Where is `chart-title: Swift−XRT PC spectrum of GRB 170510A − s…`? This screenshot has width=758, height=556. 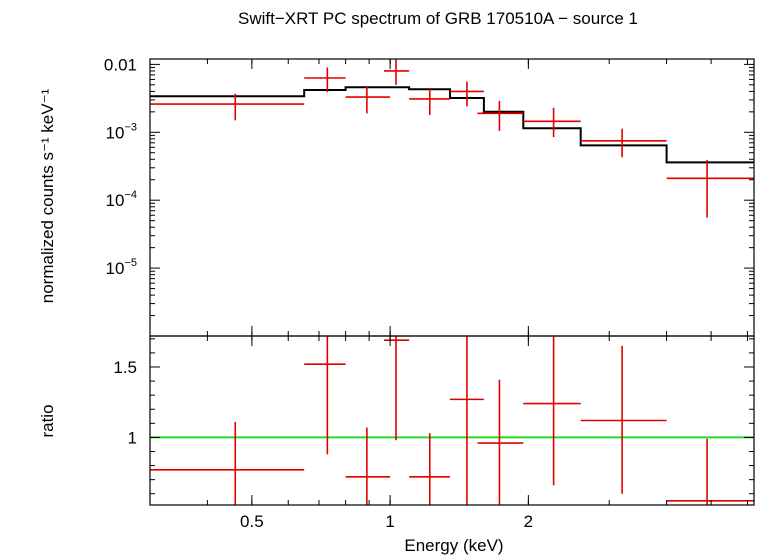 chart-title: Swift−XRT PC spectrum of GRB 170510A − s… is located at coordinates (438, 18).